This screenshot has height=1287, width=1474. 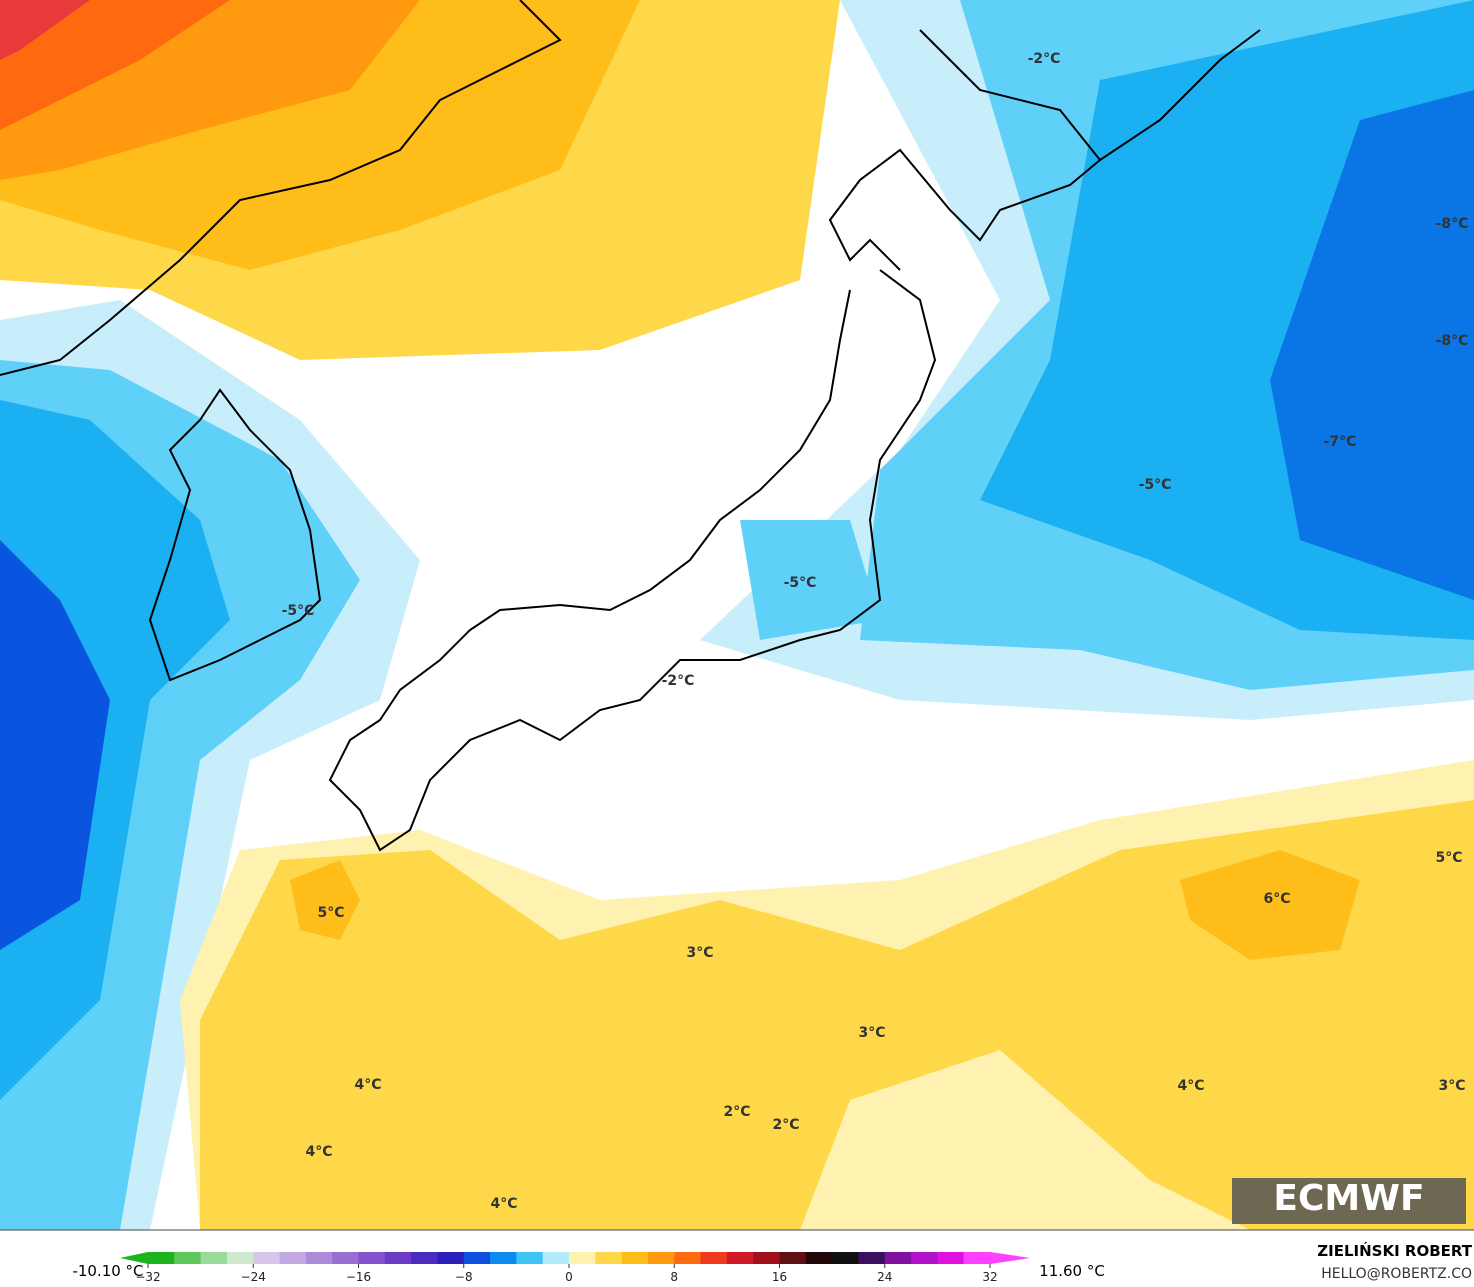 What do you see at coordinates (674, 1277) in the screenshot?
I see `colorbar-tick-label: 8` at bounding box center [674, 1277].